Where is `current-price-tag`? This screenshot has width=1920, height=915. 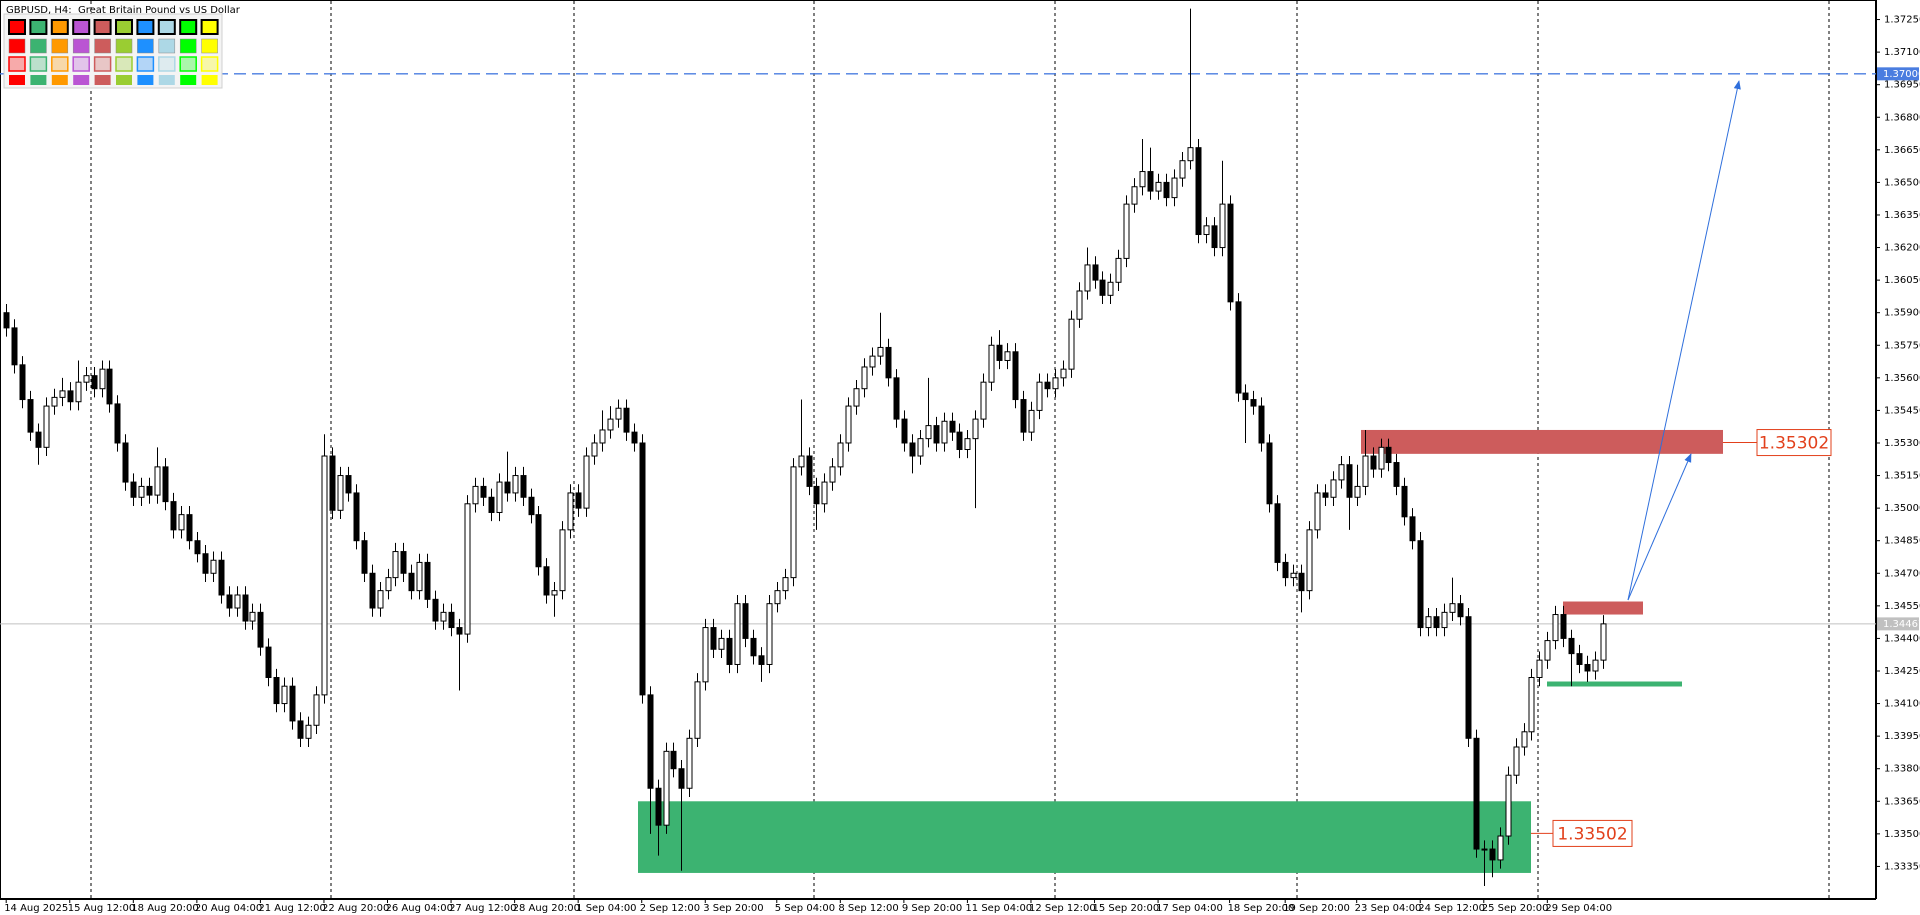 current-price-tag is located at coordinates (1898, 624).